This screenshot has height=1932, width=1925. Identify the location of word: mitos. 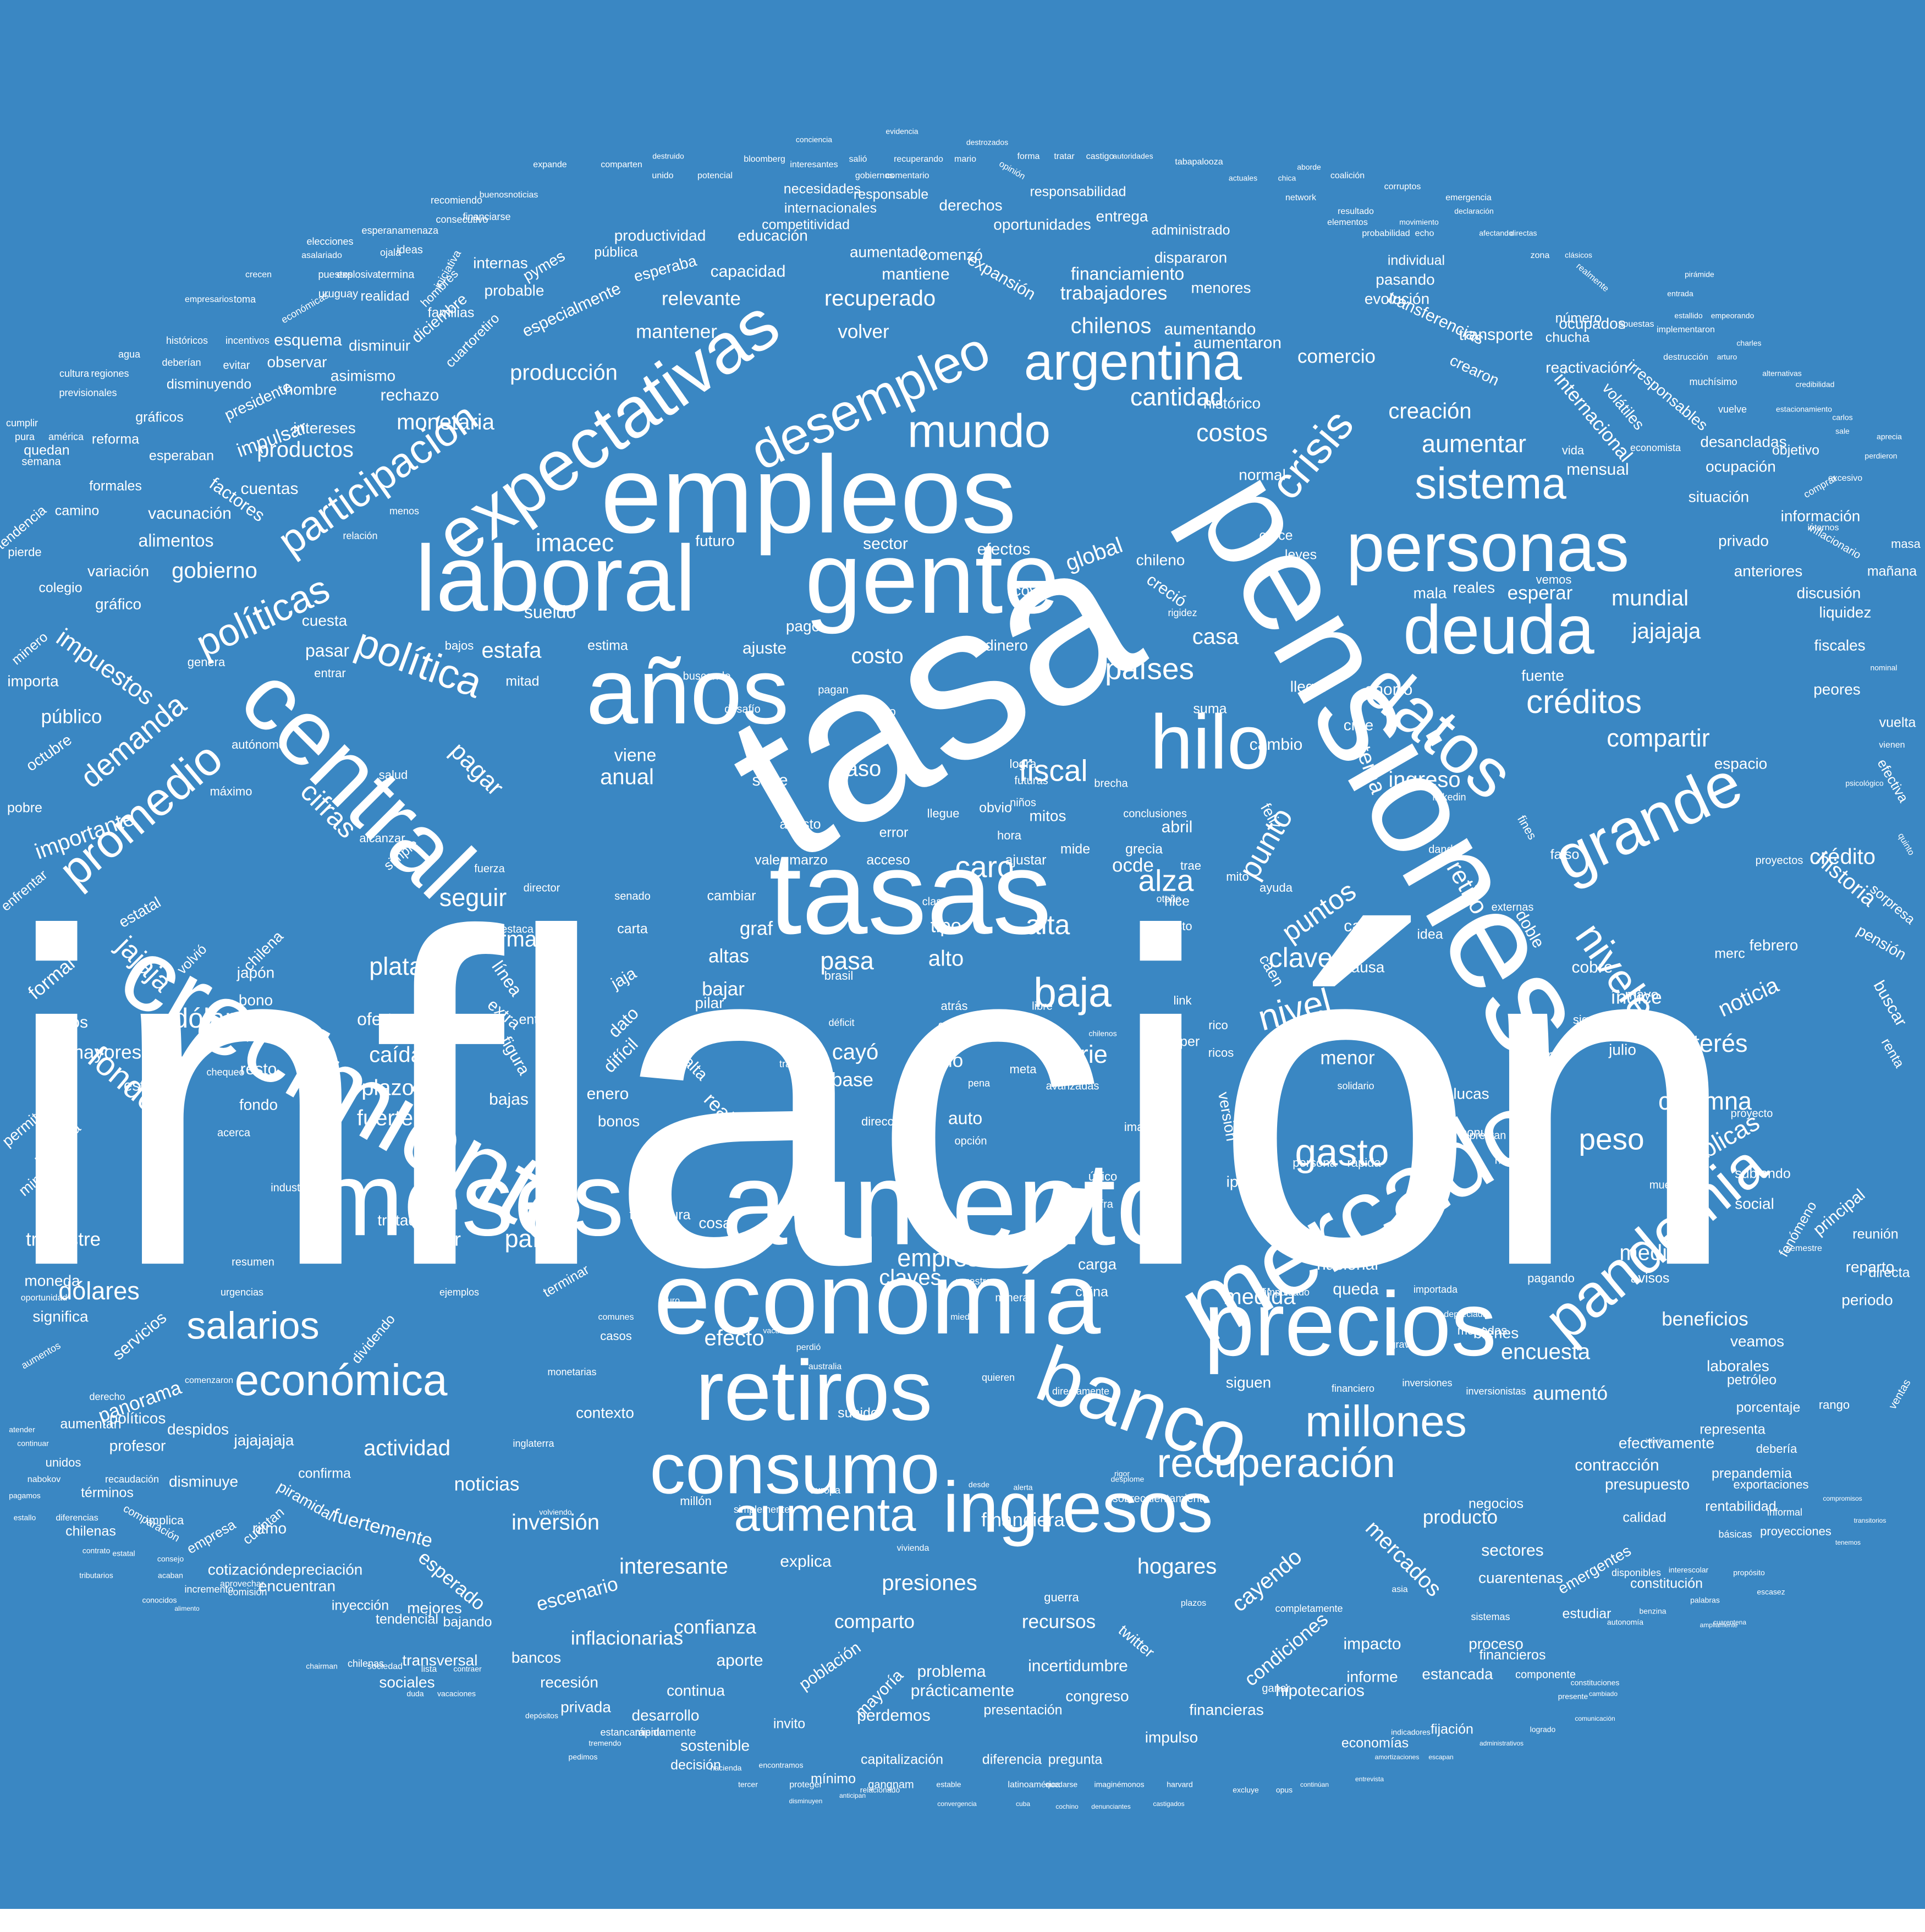
(1048, 815).